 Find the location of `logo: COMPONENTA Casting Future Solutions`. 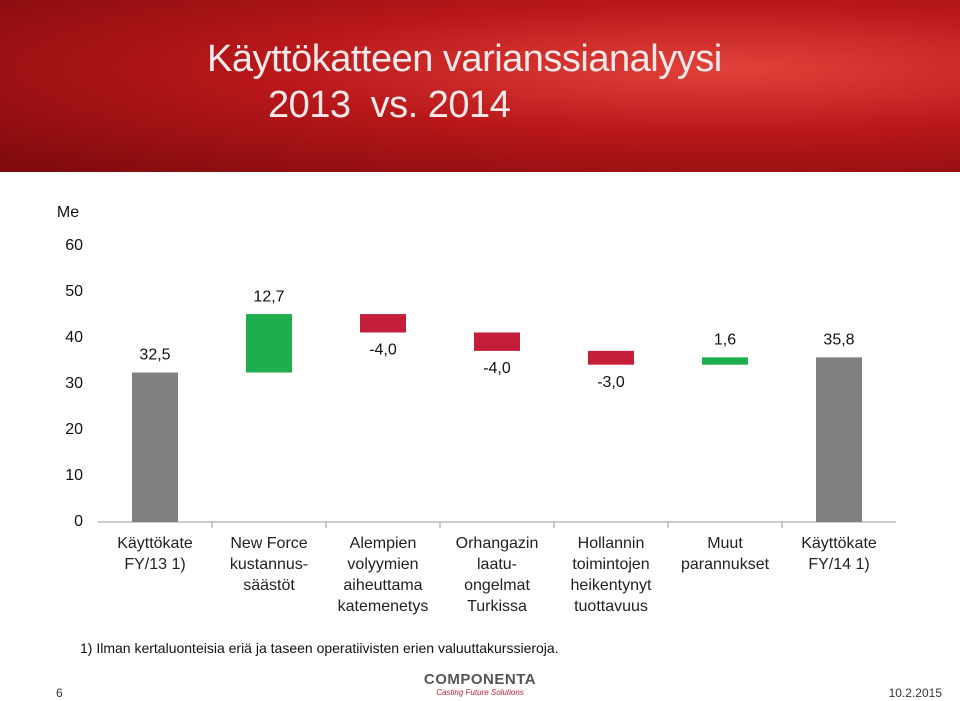

logo: COMPONENTA Casting Future Solutions is located at coordinates (480, 685).